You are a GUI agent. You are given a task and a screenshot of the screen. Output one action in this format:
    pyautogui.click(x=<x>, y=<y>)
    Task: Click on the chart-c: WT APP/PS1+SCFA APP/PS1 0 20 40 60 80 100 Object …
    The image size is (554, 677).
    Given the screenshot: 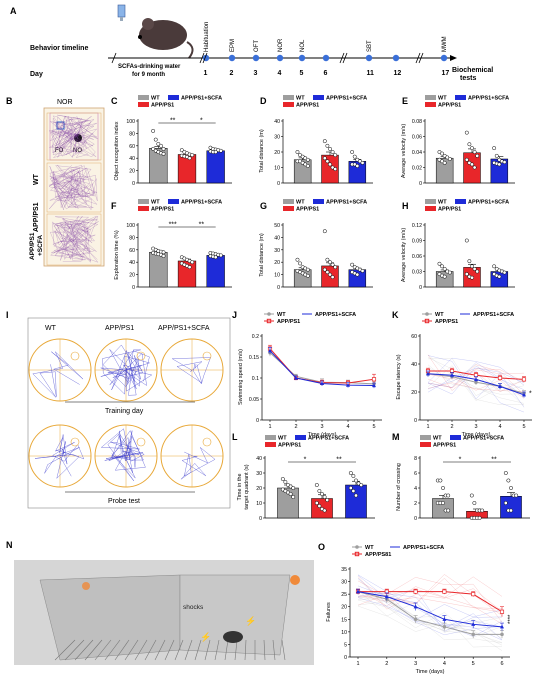 What is the action you would take?
    pyautogui.click(x=173, y=141)
    